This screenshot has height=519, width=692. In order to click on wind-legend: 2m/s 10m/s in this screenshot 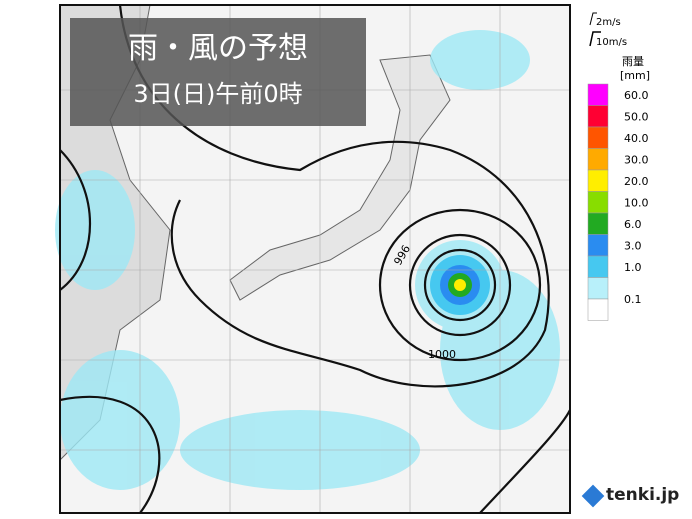, I will do `click(608, 30)`.